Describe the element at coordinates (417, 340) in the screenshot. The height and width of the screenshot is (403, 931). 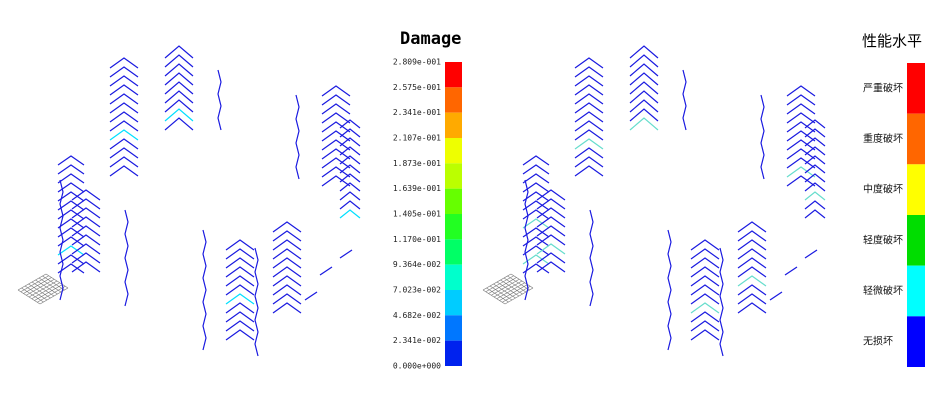
I see `tick-label: 2.341e-002` at that location.